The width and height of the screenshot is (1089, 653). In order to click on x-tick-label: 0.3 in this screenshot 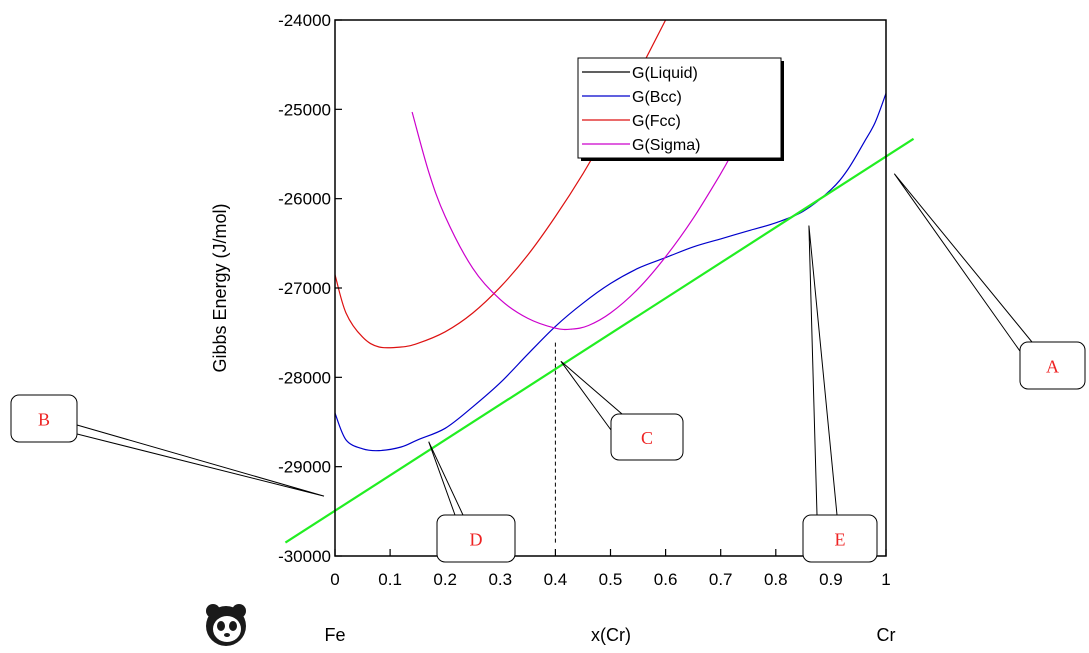, I will do `click(500, 579)`.